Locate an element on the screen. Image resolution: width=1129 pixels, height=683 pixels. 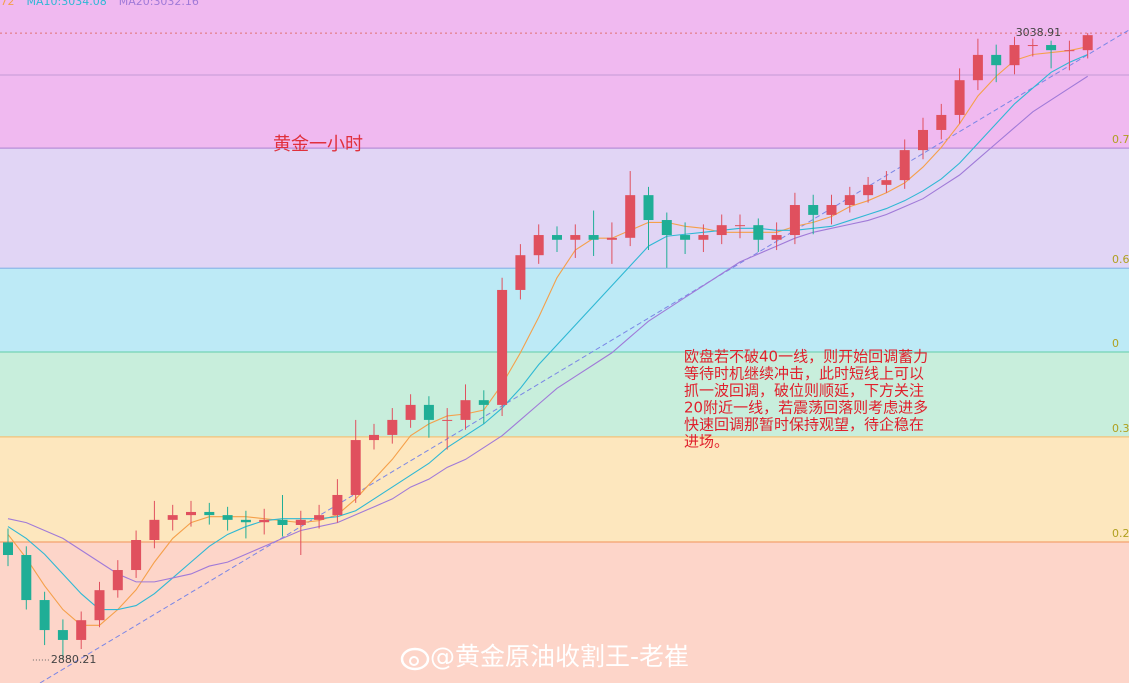
annotation-line: 快速回调那暂时保持观望，待企稳在 is located at coordinates (804, 425).